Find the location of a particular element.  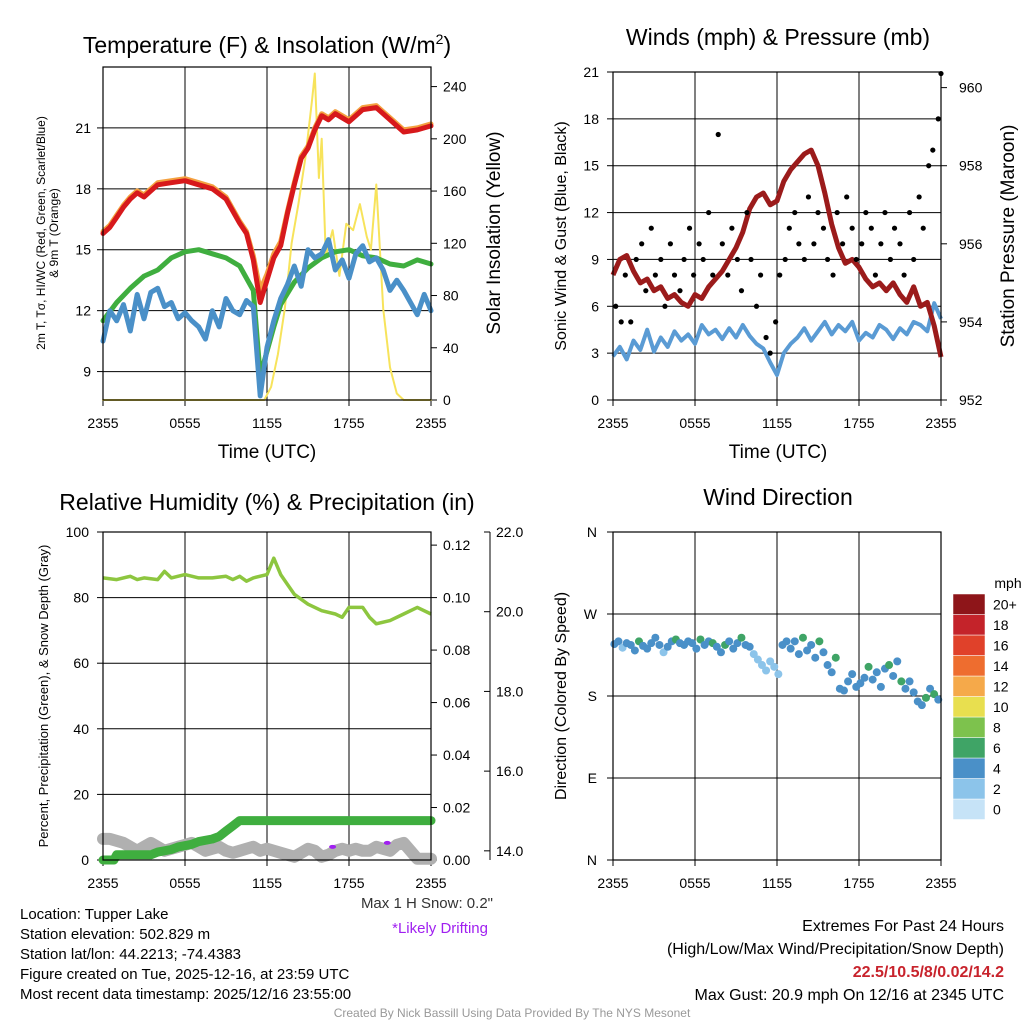

station-elevation: Station elevation: 502.829 m is located at coordinates (115, 934).